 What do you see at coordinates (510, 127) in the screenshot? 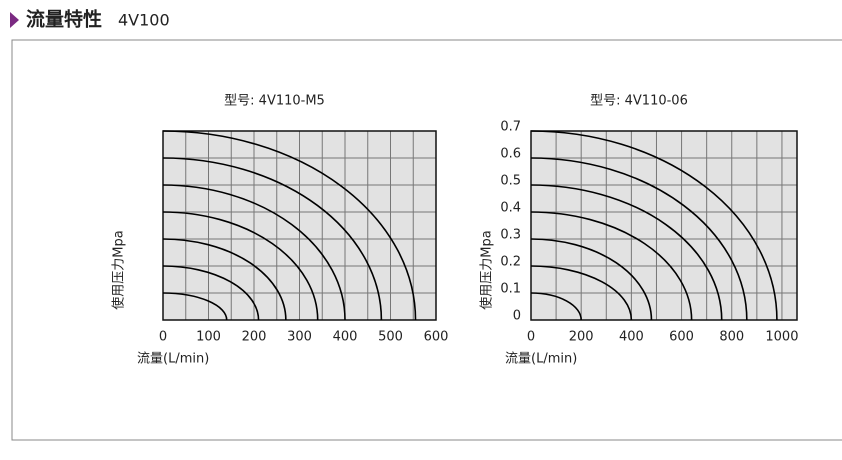
I see `y-tick-label: 0.7` at bounding box center [510, 127].